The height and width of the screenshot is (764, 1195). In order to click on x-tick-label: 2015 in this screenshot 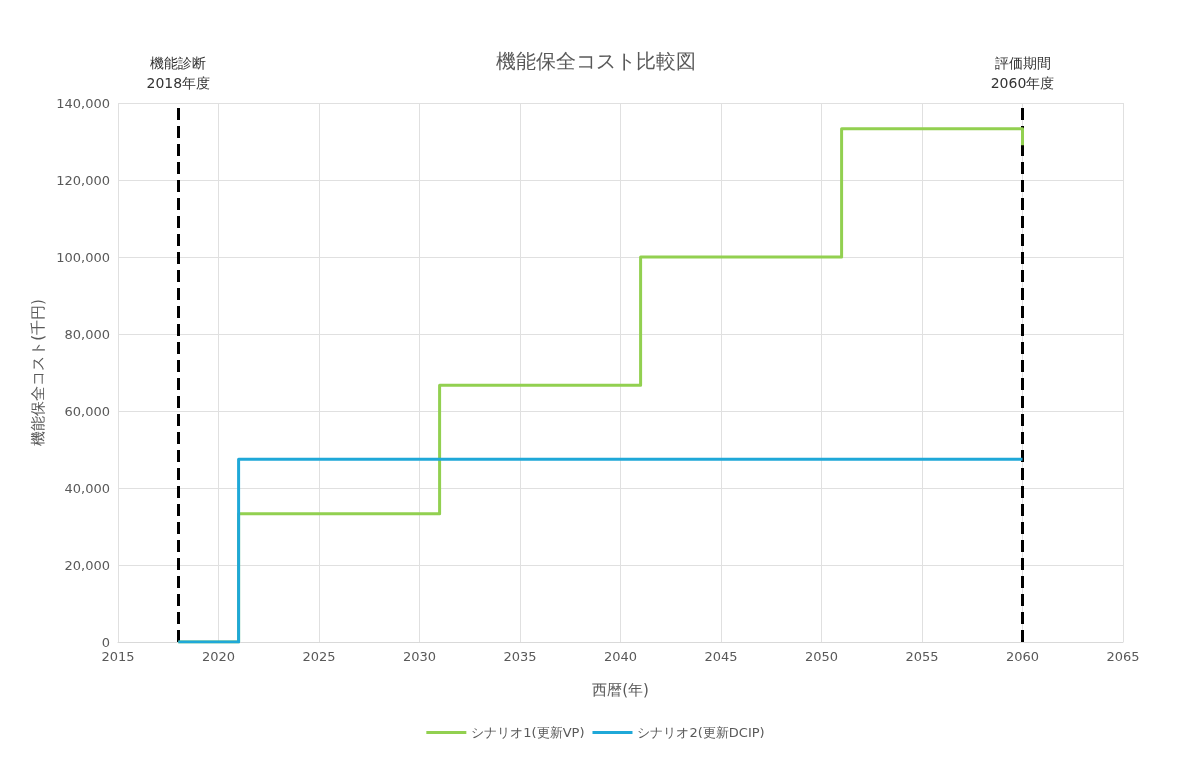, I will do `click(118, 656)`.